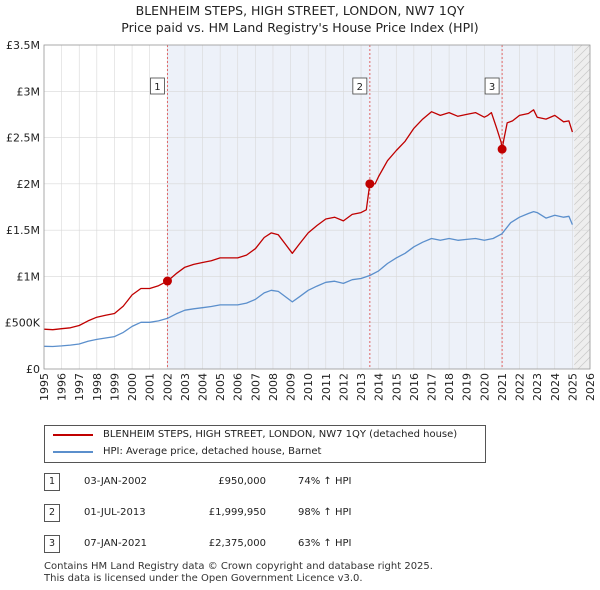  What do you see at coordinates (73, 452) in the screenshot?
I see `legend-swatch-hpi` at bounding box center [73, 452].